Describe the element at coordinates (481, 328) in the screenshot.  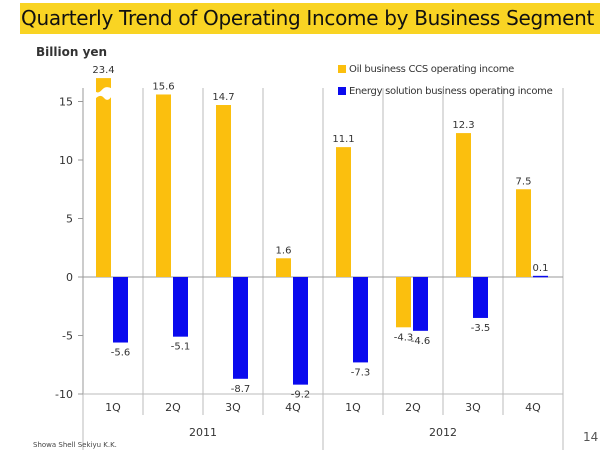
I see `energy-data-label: -3.5` at that location.